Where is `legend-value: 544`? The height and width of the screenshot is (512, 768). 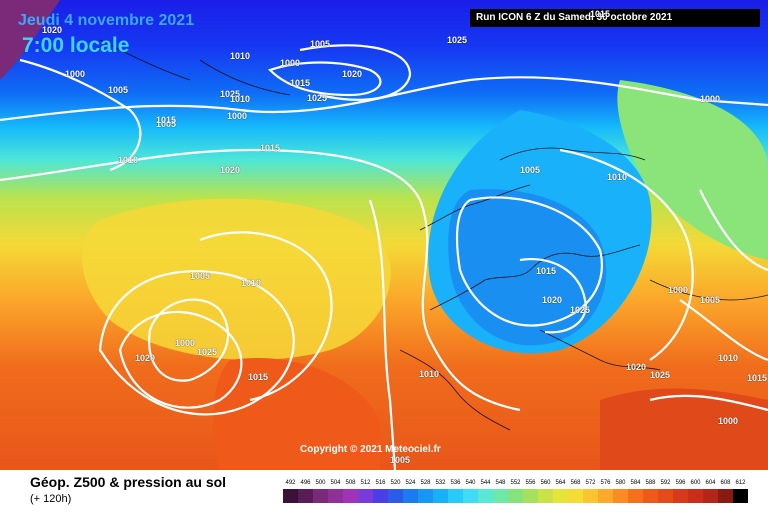
legend-value: 544 is located at coordinates (485, 483).